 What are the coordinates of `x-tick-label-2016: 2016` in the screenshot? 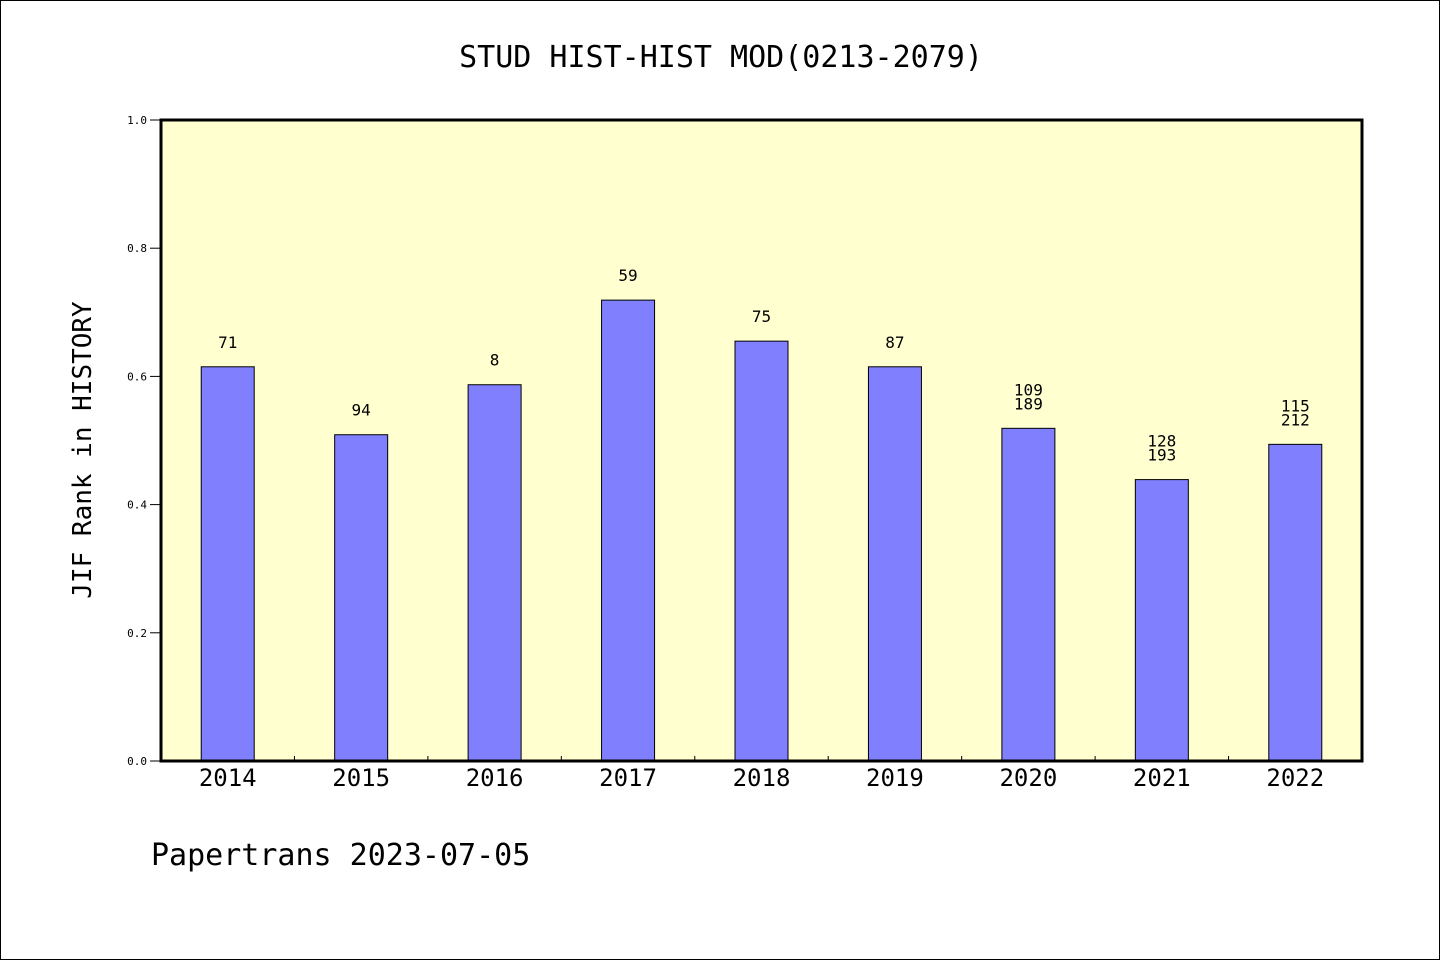 It's located at (495, 778).